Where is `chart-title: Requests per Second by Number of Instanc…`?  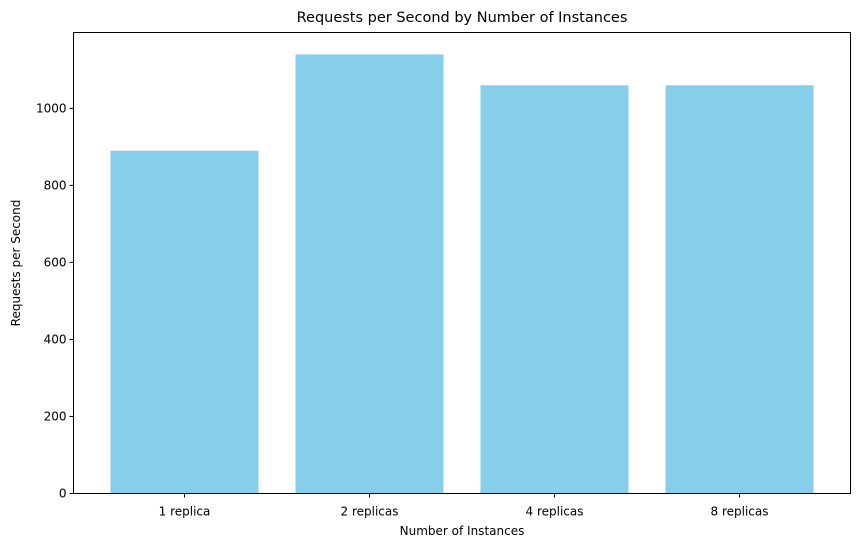
chart-title: Requests per Second by Number of Instanc… is located at coordinates (462, 18).